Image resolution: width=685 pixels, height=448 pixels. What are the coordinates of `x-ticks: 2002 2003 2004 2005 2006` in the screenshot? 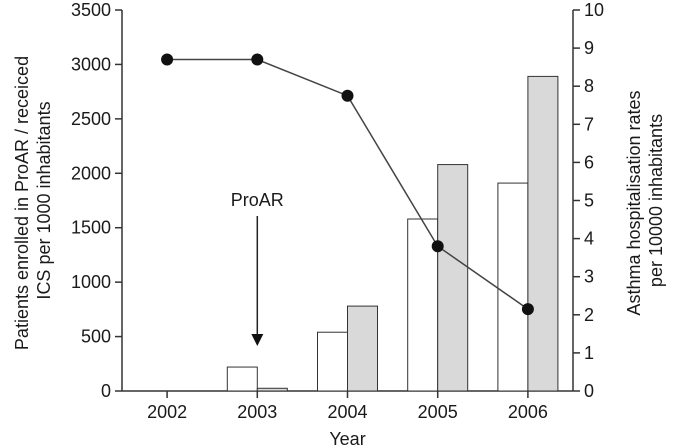 It's located at (347, 406).